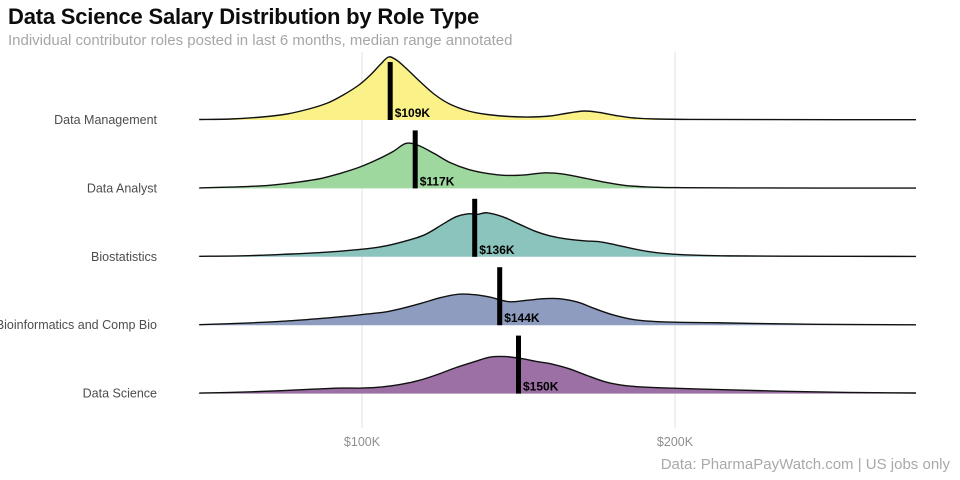 The image size is (960, 480). I want to click on row-label-biostatistics: Biostatistics, so click(124, 257).